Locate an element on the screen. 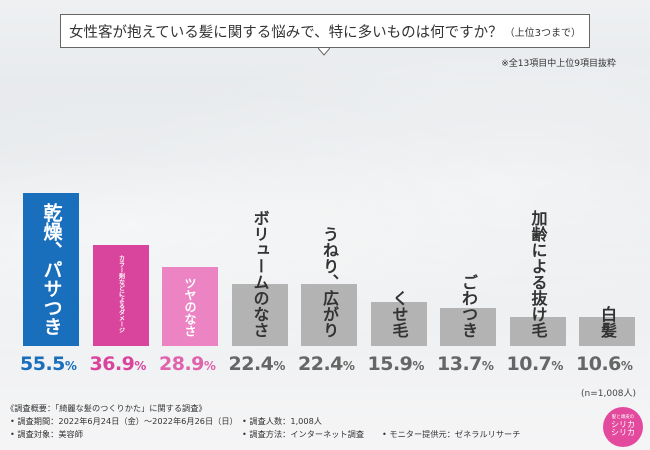  footer-method: • 調査方法：インターネット調査 is located at coordinates (303, 434).